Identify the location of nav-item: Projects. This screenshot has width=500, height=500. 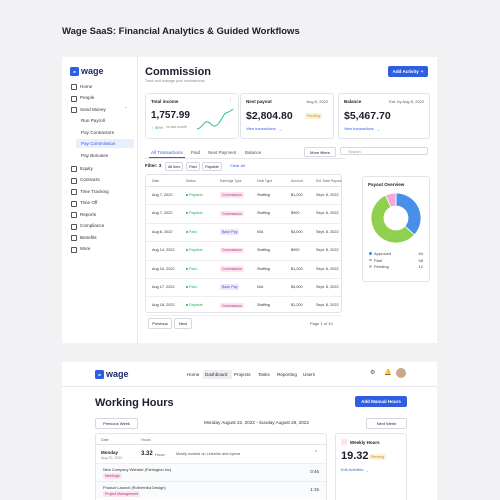
(242, 374).